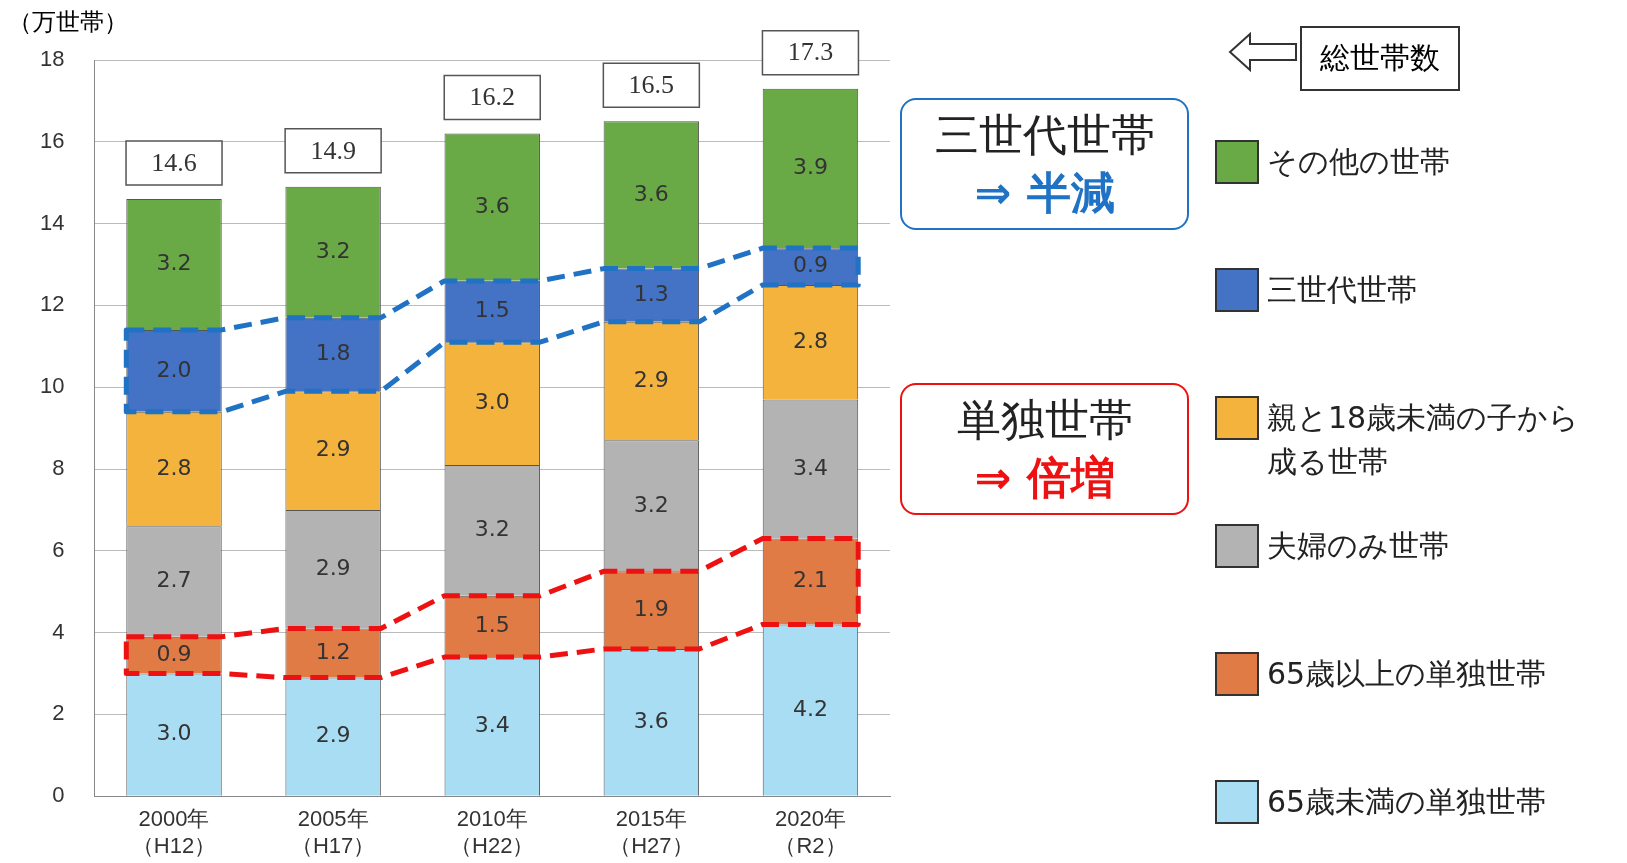 The height and width of the screenshot is (863, 1627). I want to click on y-tick-label: 8, so click(58, 468).